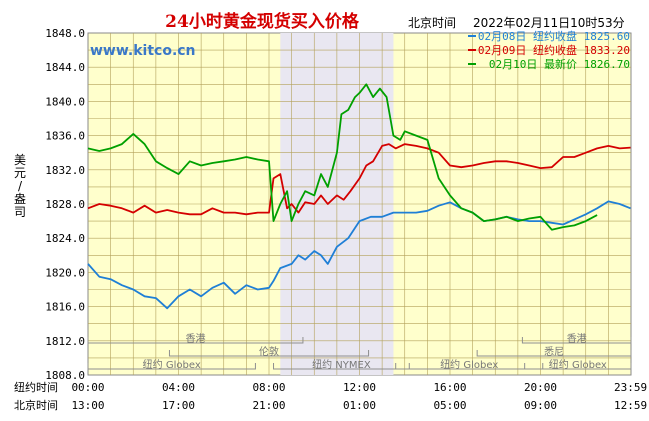 The width and height of the screenshot is (649, 421). Describe the element at coordinates (359, 405) in the screenshot. I see `x-tick-label-beijing: 01:00` at that location.